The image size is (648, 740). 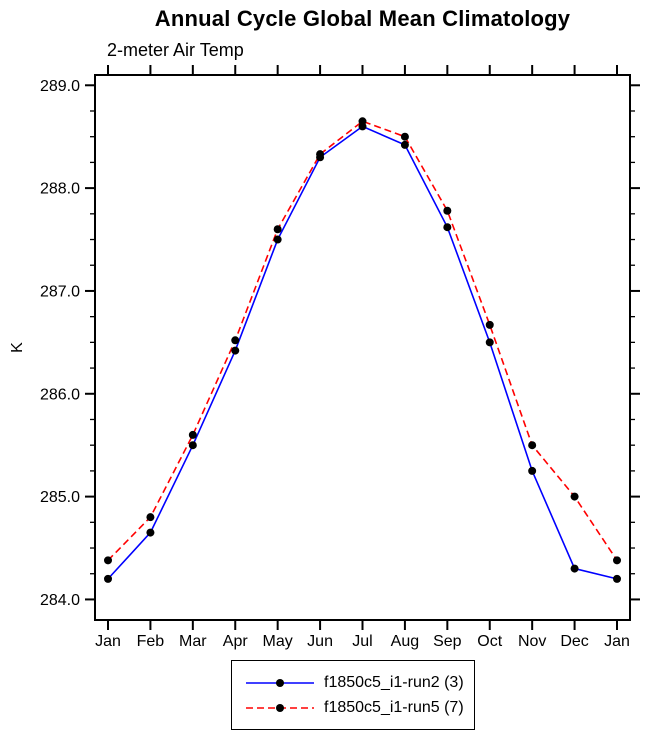 What do you see at coordinates (353, 695) in the screenshot?
I see `chart-legend: f1850c5_i1-run2 (3) f1850c5_i1-run5 (7)` at bounding box center [353, 695].